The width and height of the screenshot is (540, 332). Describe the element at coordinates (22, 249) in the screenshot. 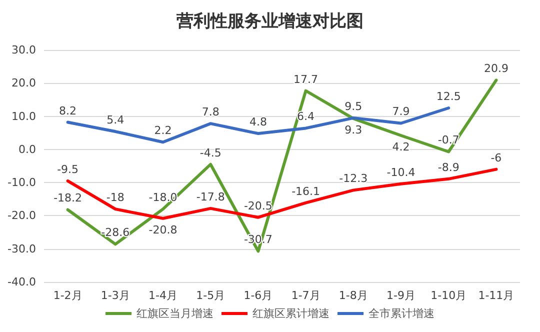

I see `y-tick-label: -30.0` at that location.